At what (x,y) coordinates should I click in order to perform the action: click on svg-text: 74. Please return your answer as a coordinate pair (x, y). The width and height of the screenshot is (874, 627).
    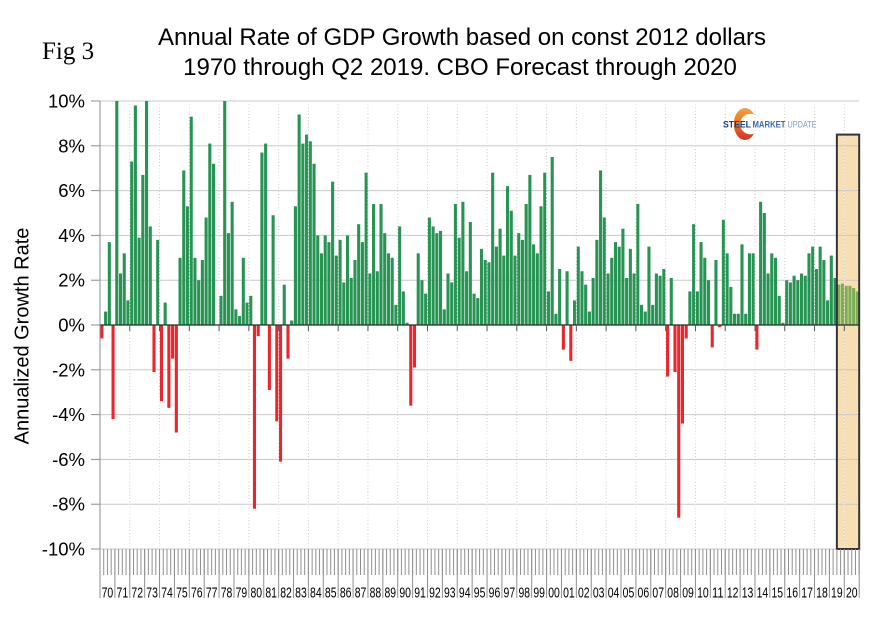
    Looking at the image, I should click on (167, 594).